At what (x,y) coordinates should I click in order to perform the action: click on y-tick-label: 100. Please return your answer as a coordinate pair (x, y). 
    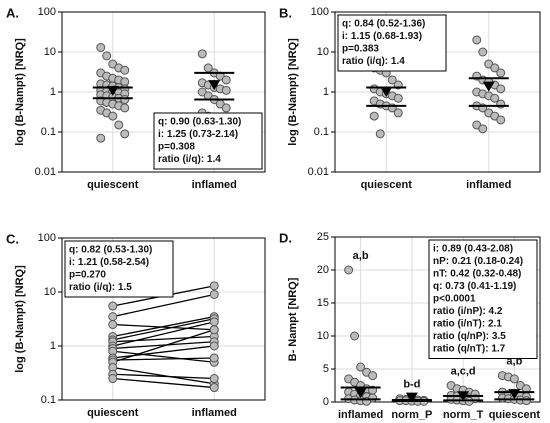
    Looking at the image, I should click on (320, 12).